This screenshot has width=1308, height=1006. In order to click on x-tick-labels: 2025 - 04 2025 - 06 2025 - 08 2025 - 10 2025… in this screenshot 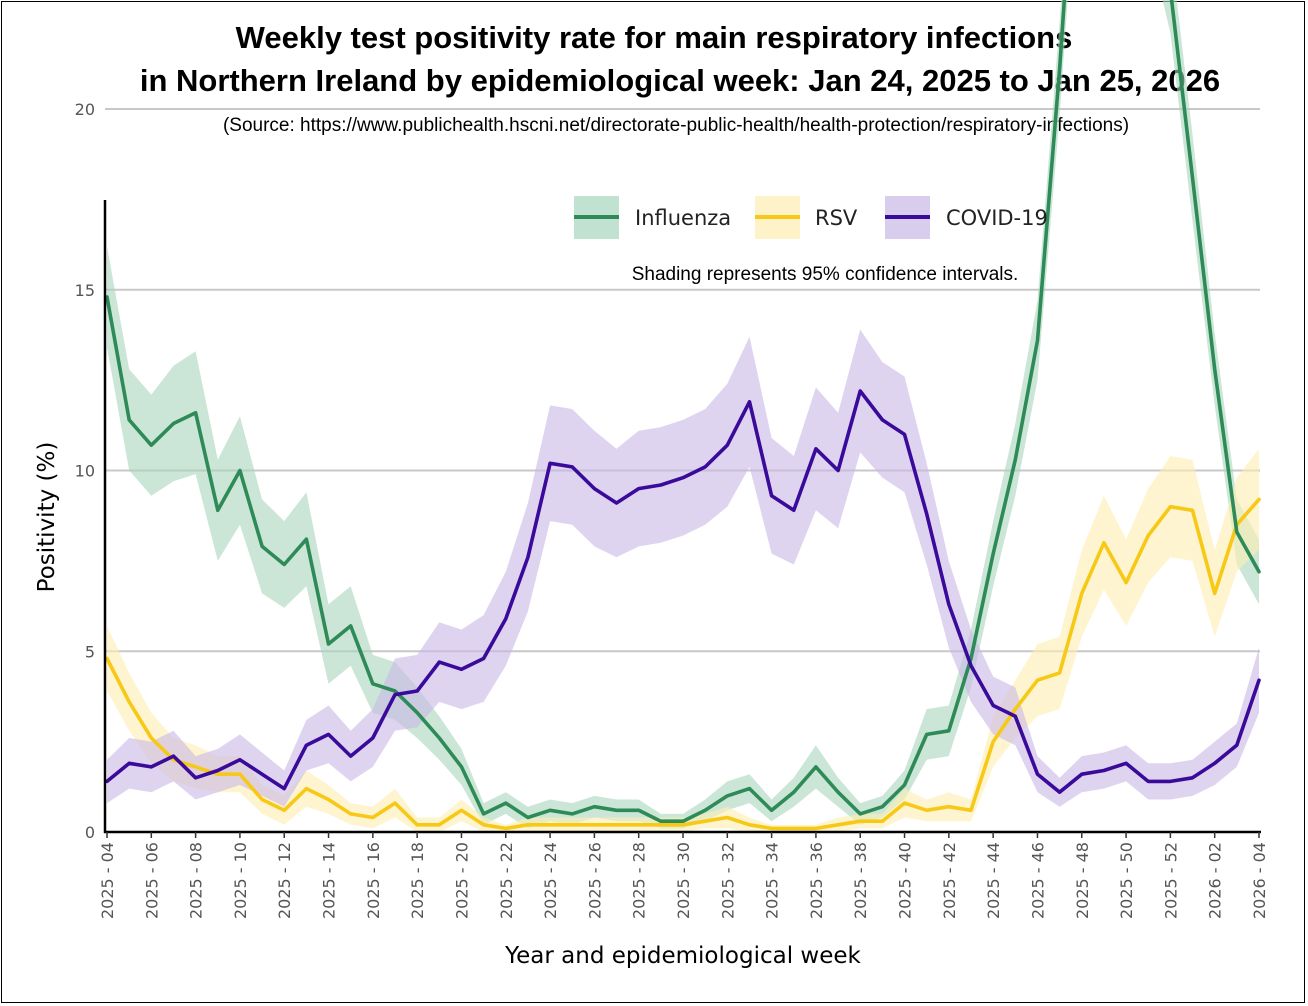, I will do `click(683, 880)`.